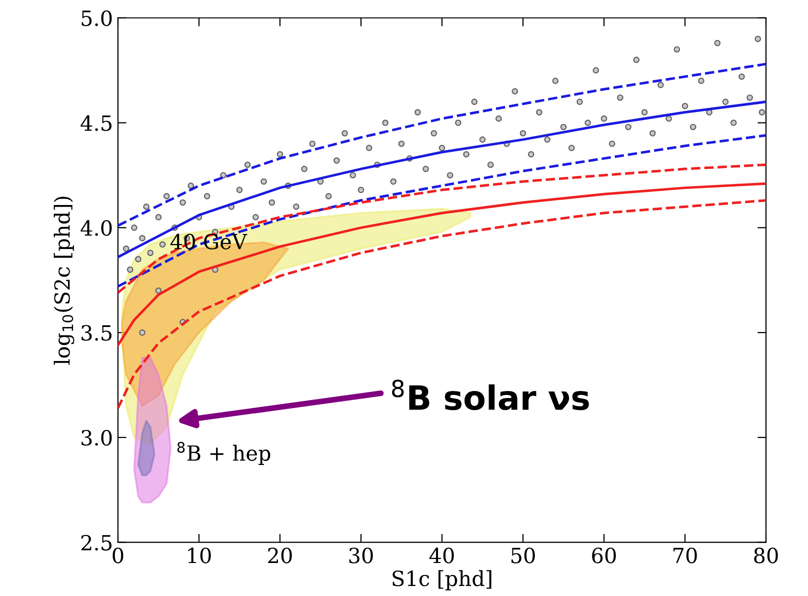 The height and width of the screenshot is (596, 808). I want to click on x-tick-label: 70, so click(685, 556).